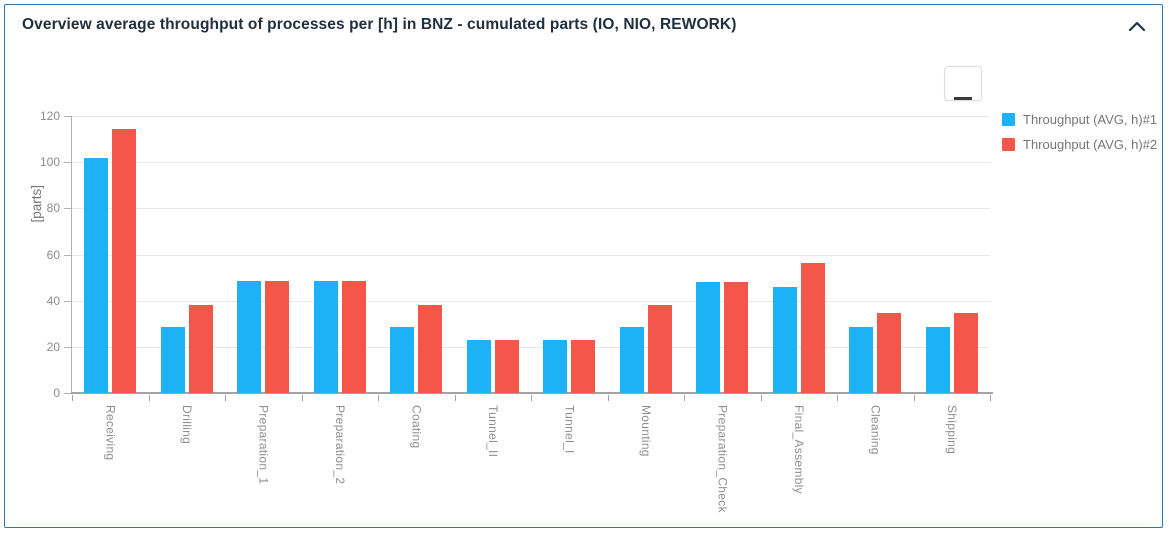 The height and width of the screenshot is (534, 1169). I want to click on legend-item: Throughput (AVG, h)#2, so click(1079, 144).